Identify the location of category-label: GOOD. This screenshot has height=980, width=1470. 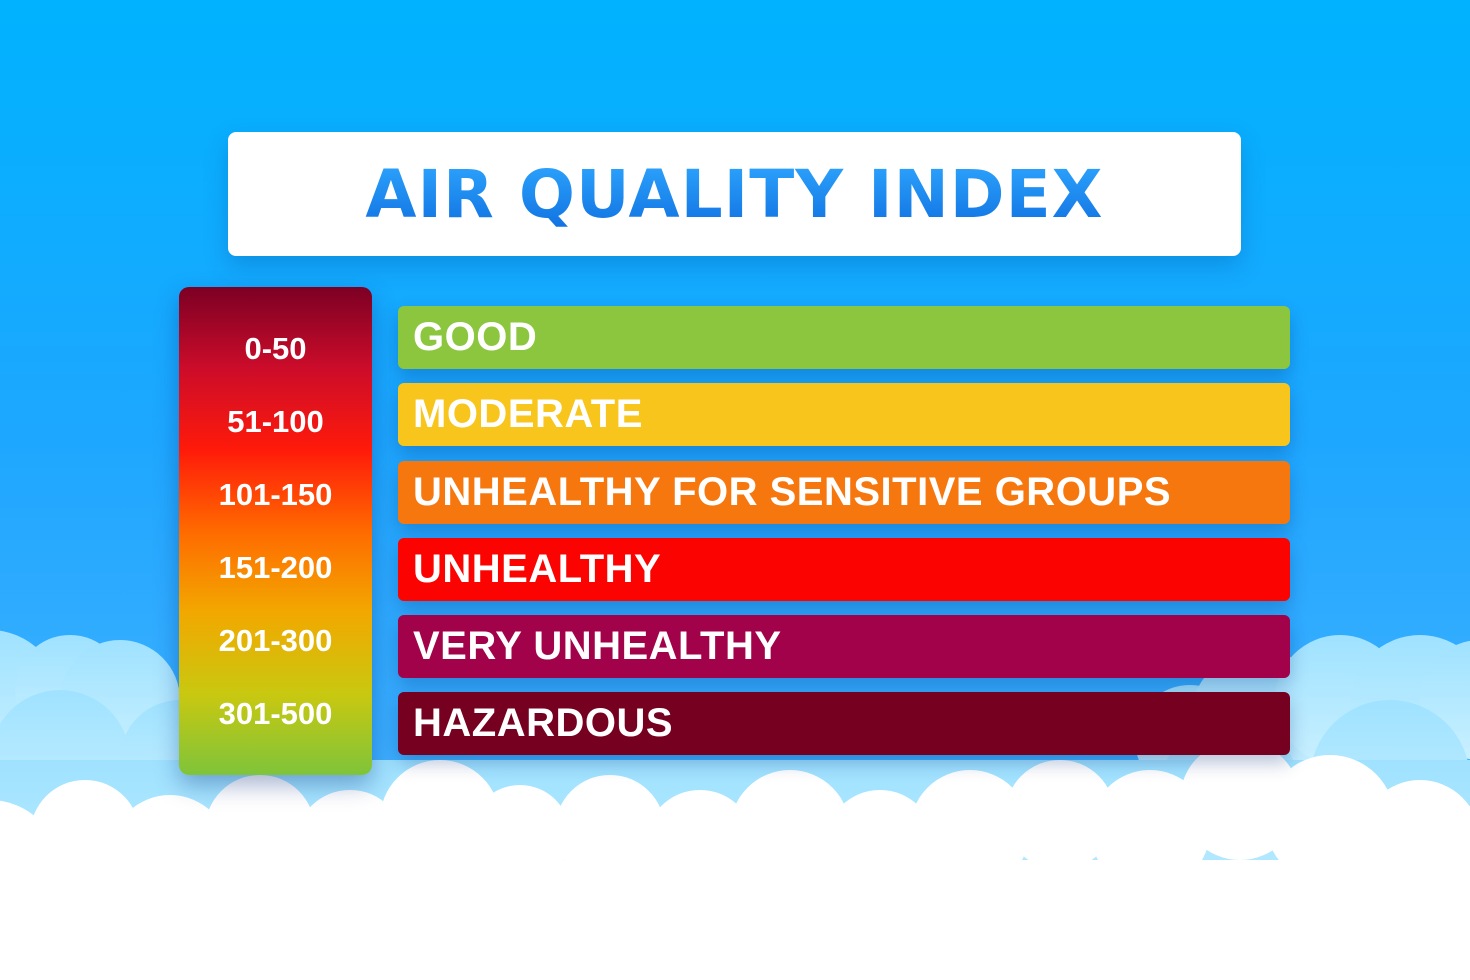
(475, 337).